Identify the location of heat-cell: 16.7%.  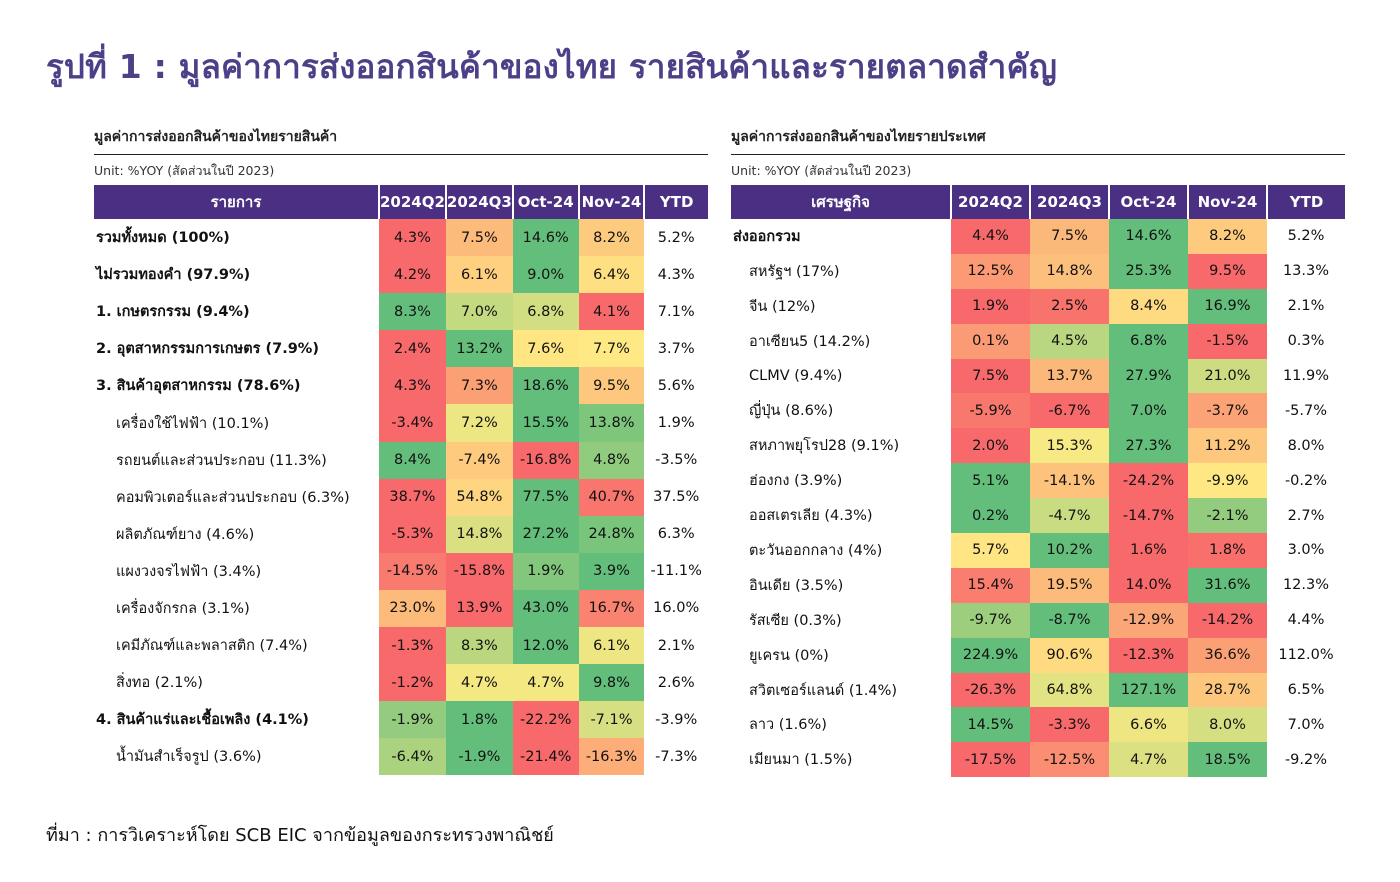
(611, 608).